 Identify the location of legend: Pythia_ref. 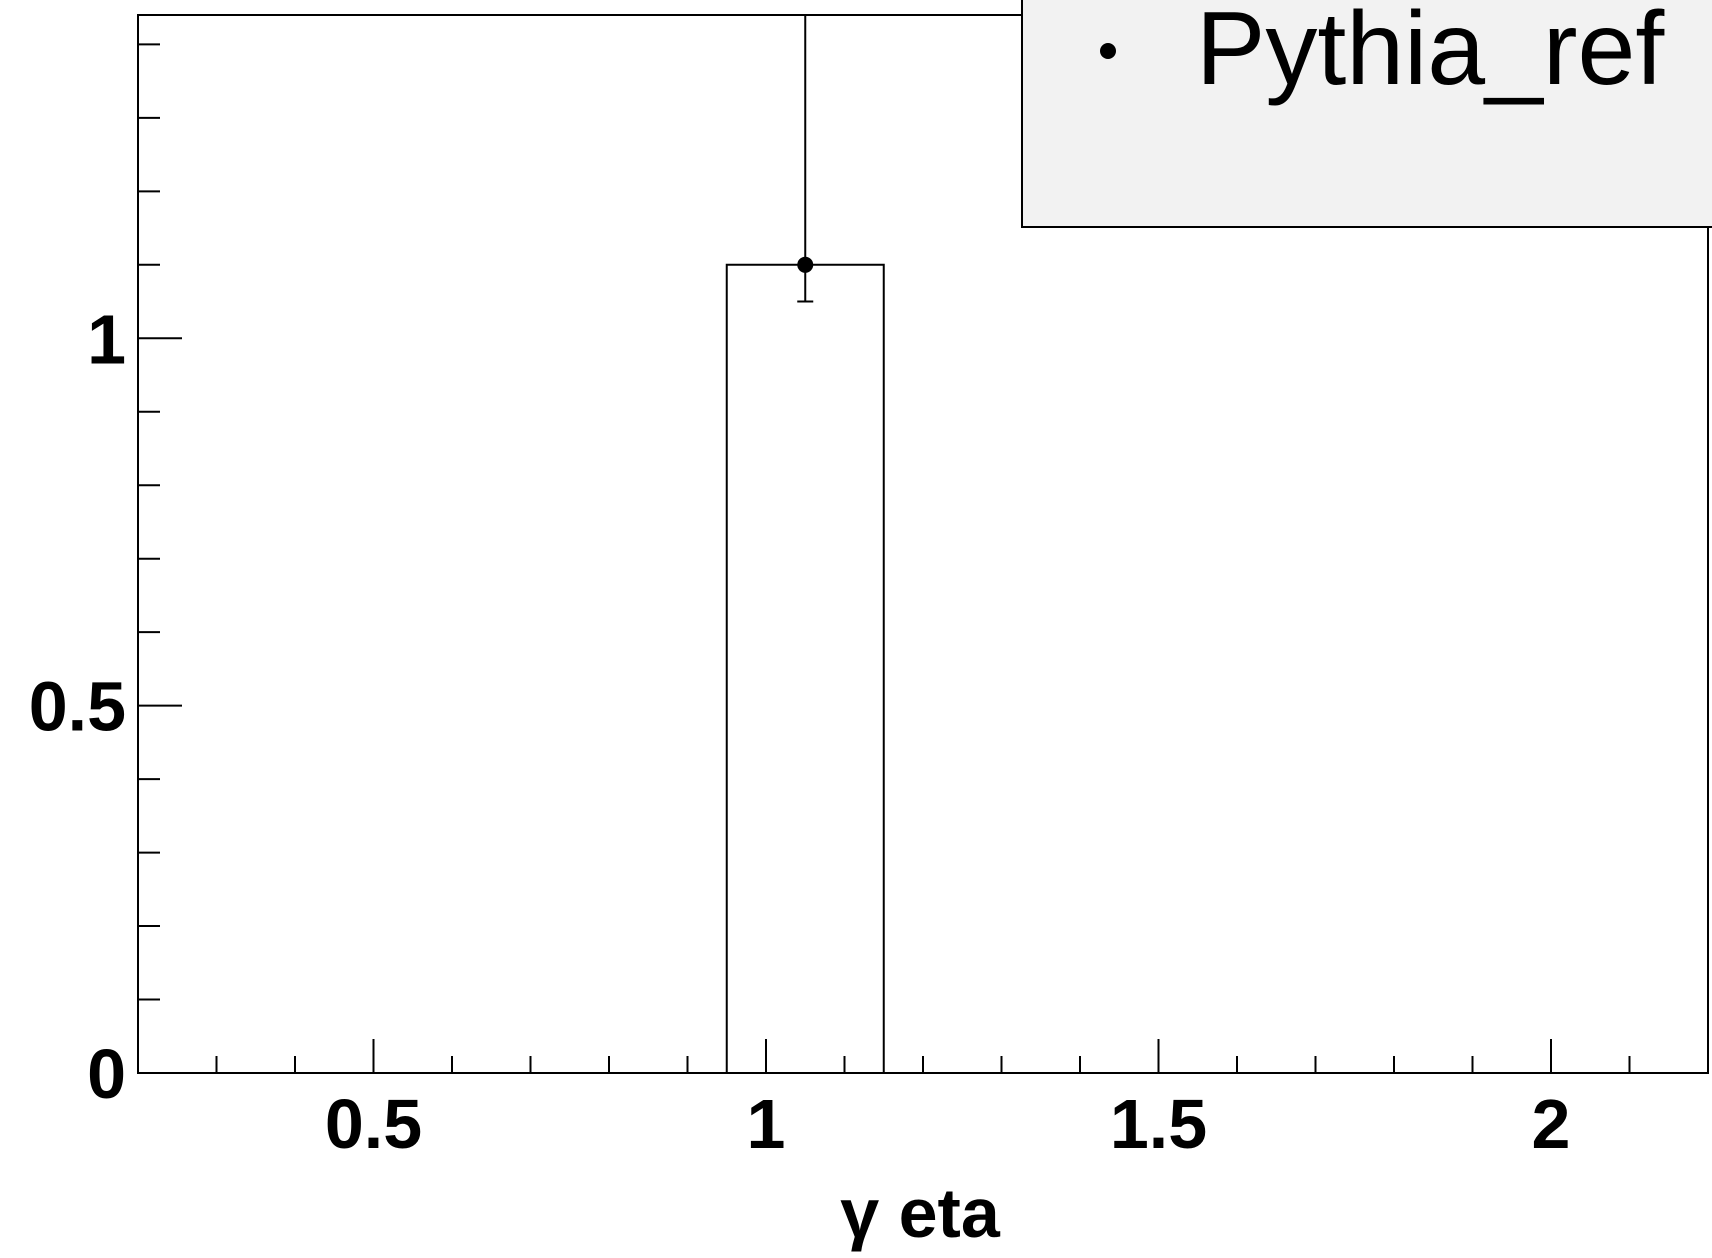
(1366, 114).